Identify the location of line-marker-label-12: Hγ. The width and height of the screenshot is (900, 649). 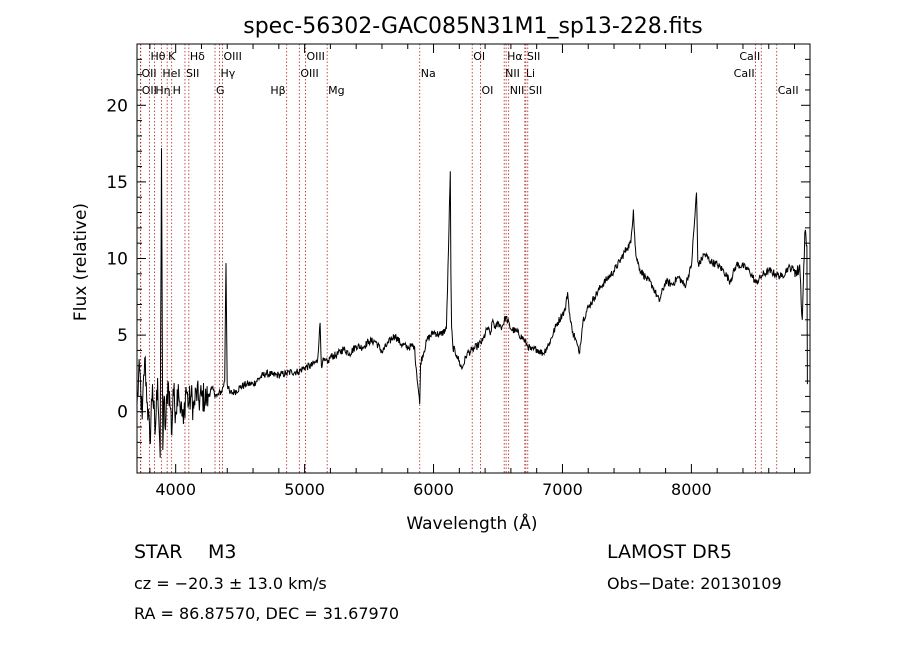
(228, 73).